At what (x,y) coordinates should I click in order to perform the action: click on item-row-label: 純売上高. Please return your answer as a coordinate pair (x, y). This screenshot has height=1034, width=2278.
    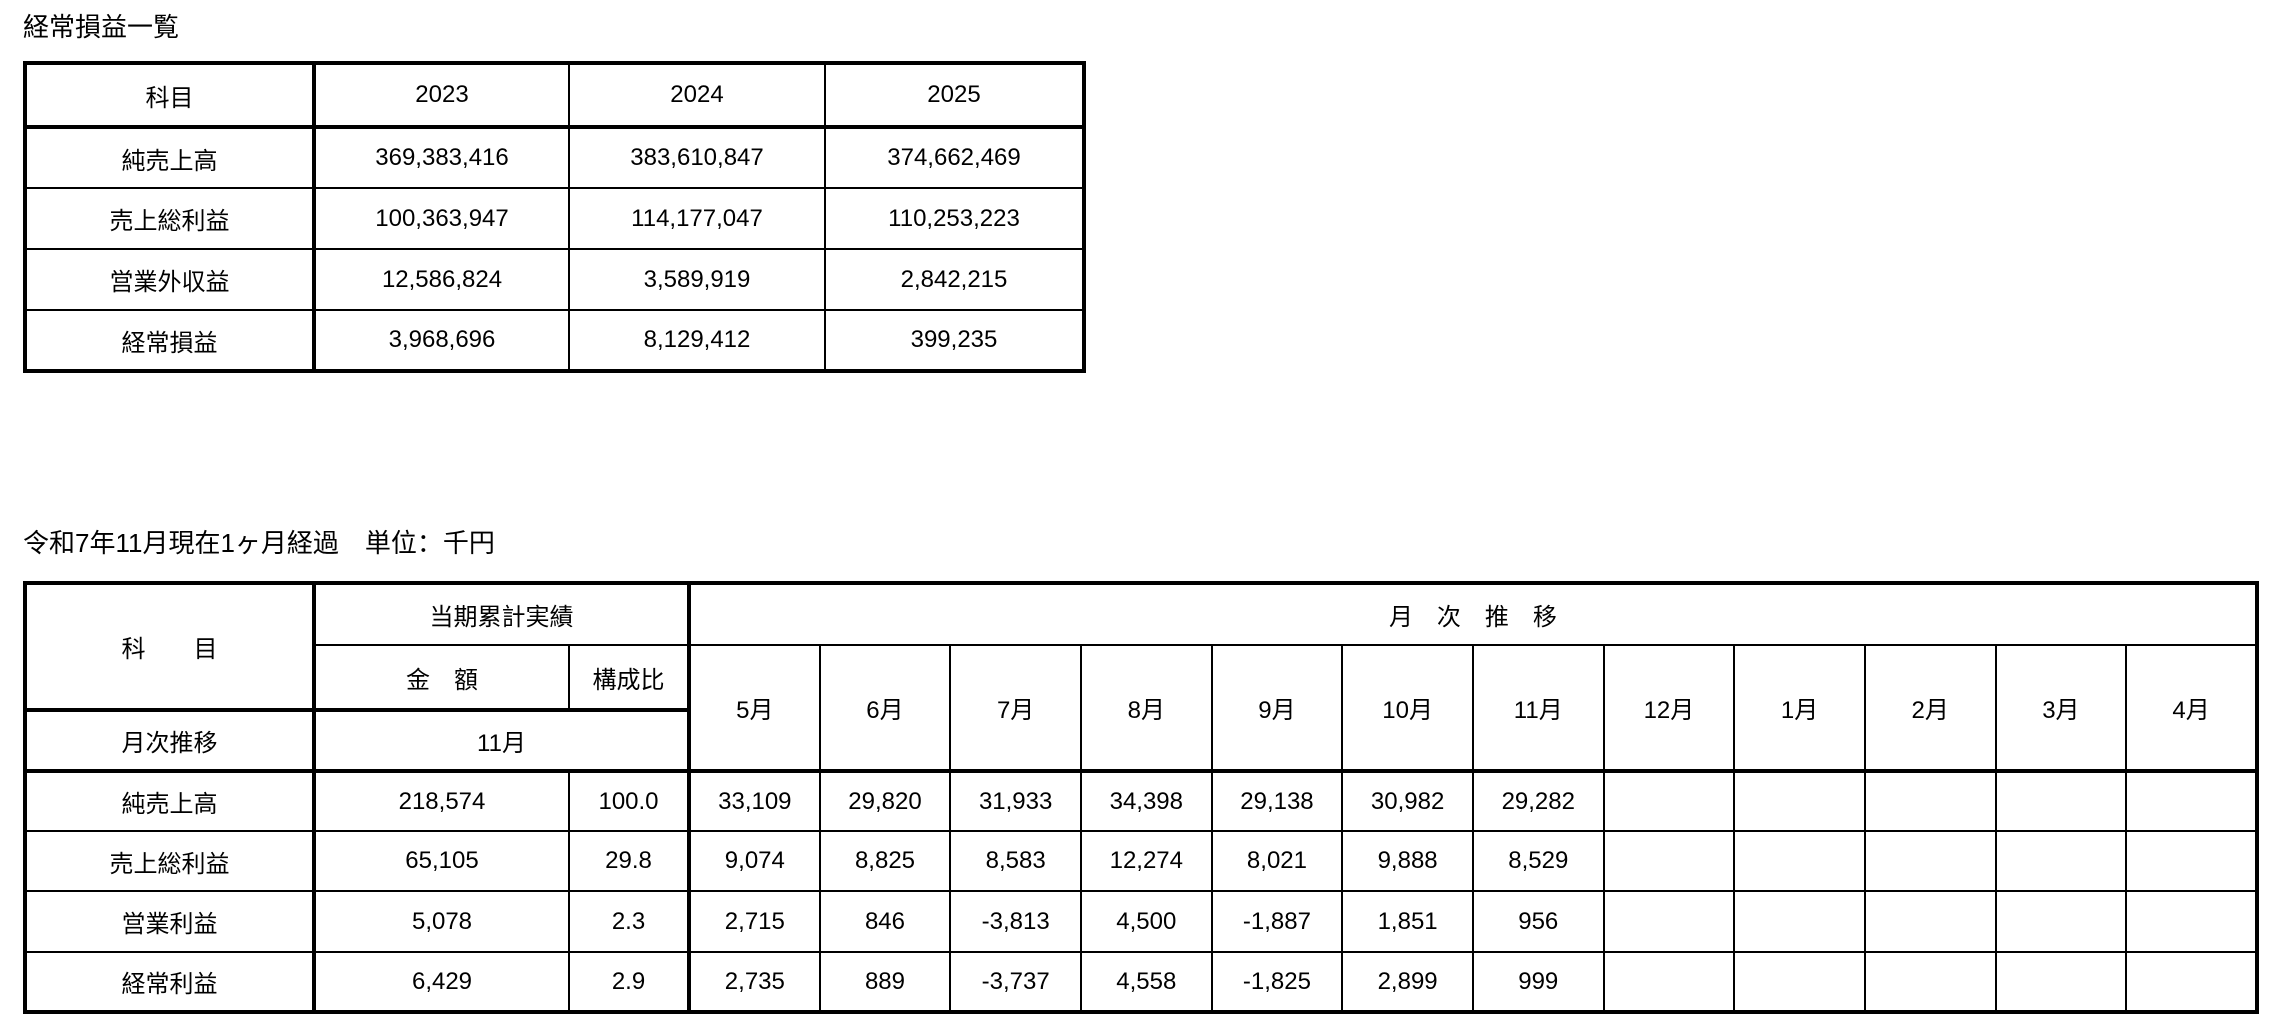
    Looking at the image, I should click on (170, 801).